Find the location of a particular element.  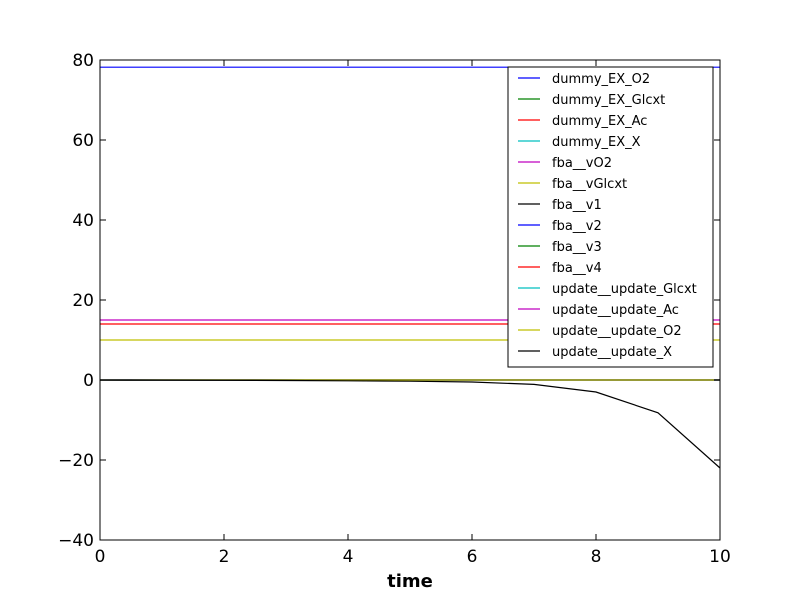

y-tick-label: 60 is located at coordinates (83, 141).